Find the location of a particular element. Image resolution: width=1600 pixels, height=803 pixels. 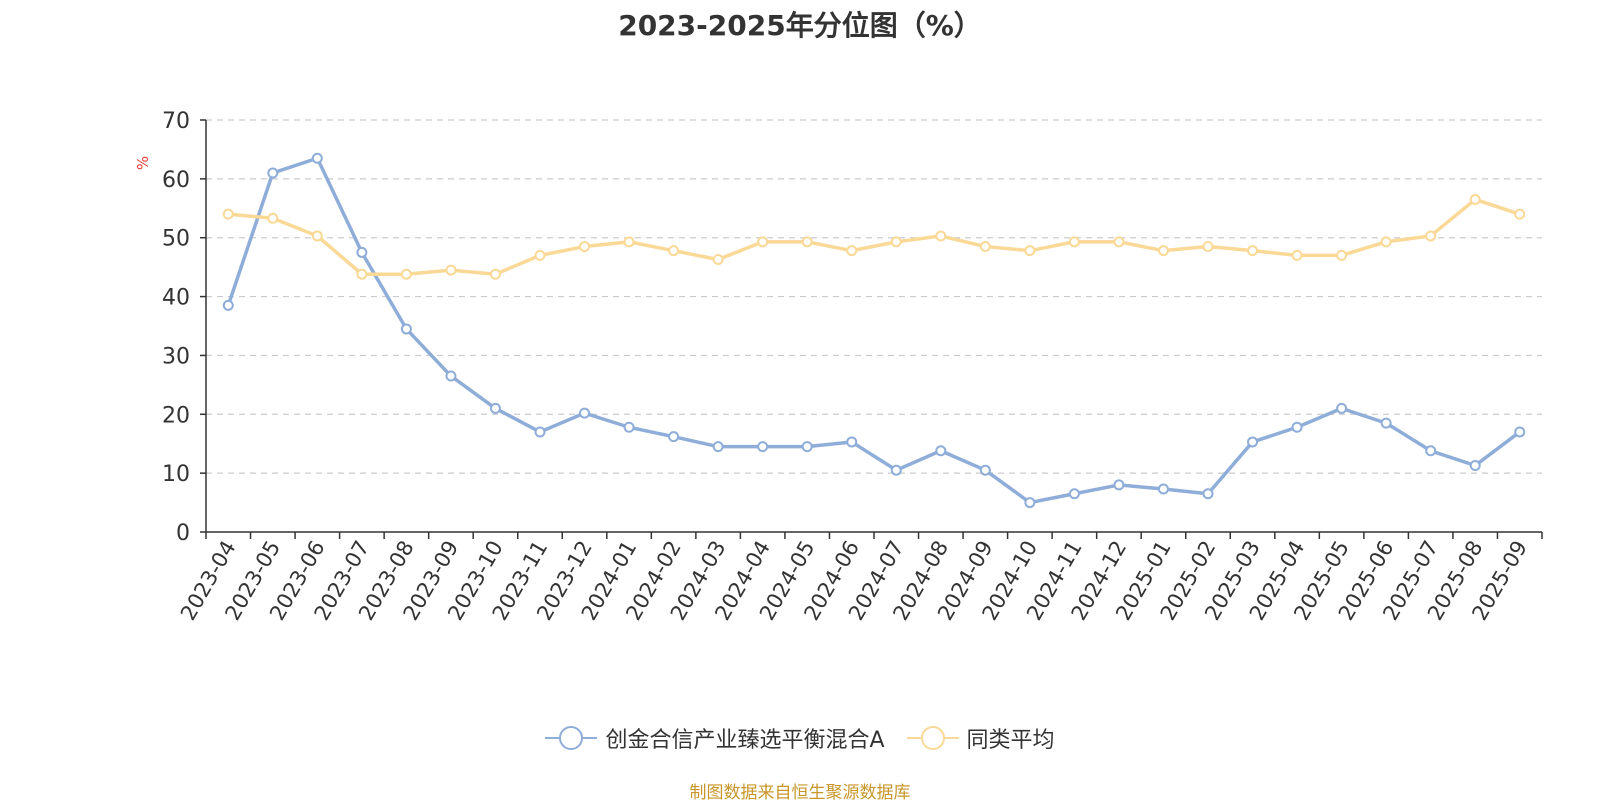

y-tick-label: 50 is located at coordinates (176, 239).